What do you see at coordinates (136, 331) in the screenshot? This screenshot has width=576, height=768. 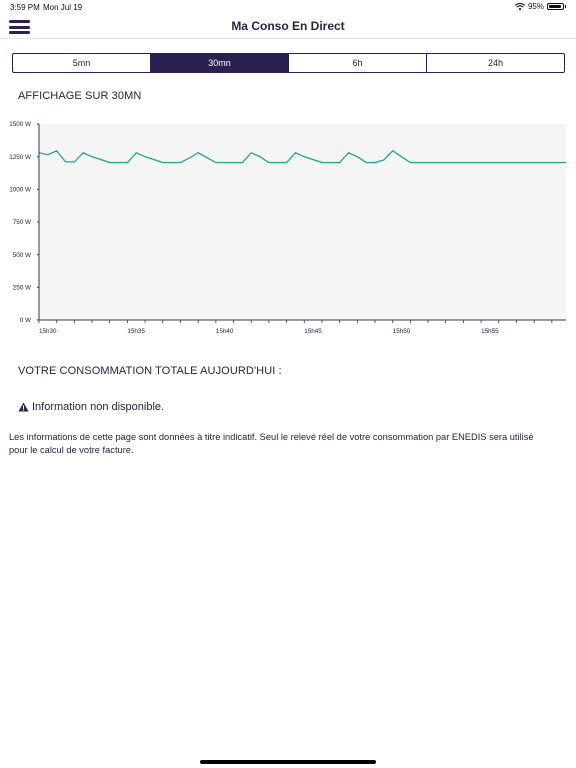 I see `chart-x-tick-label: 15h35` at bounding box center [136, 331].